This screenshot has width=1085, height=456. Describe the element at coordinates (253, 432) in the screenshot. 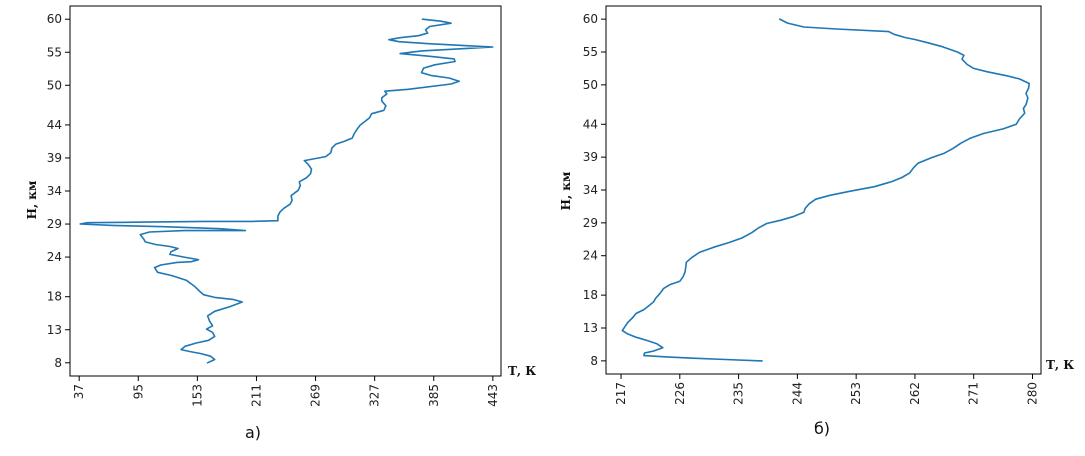

I see `panel-caption: а)` at that location.